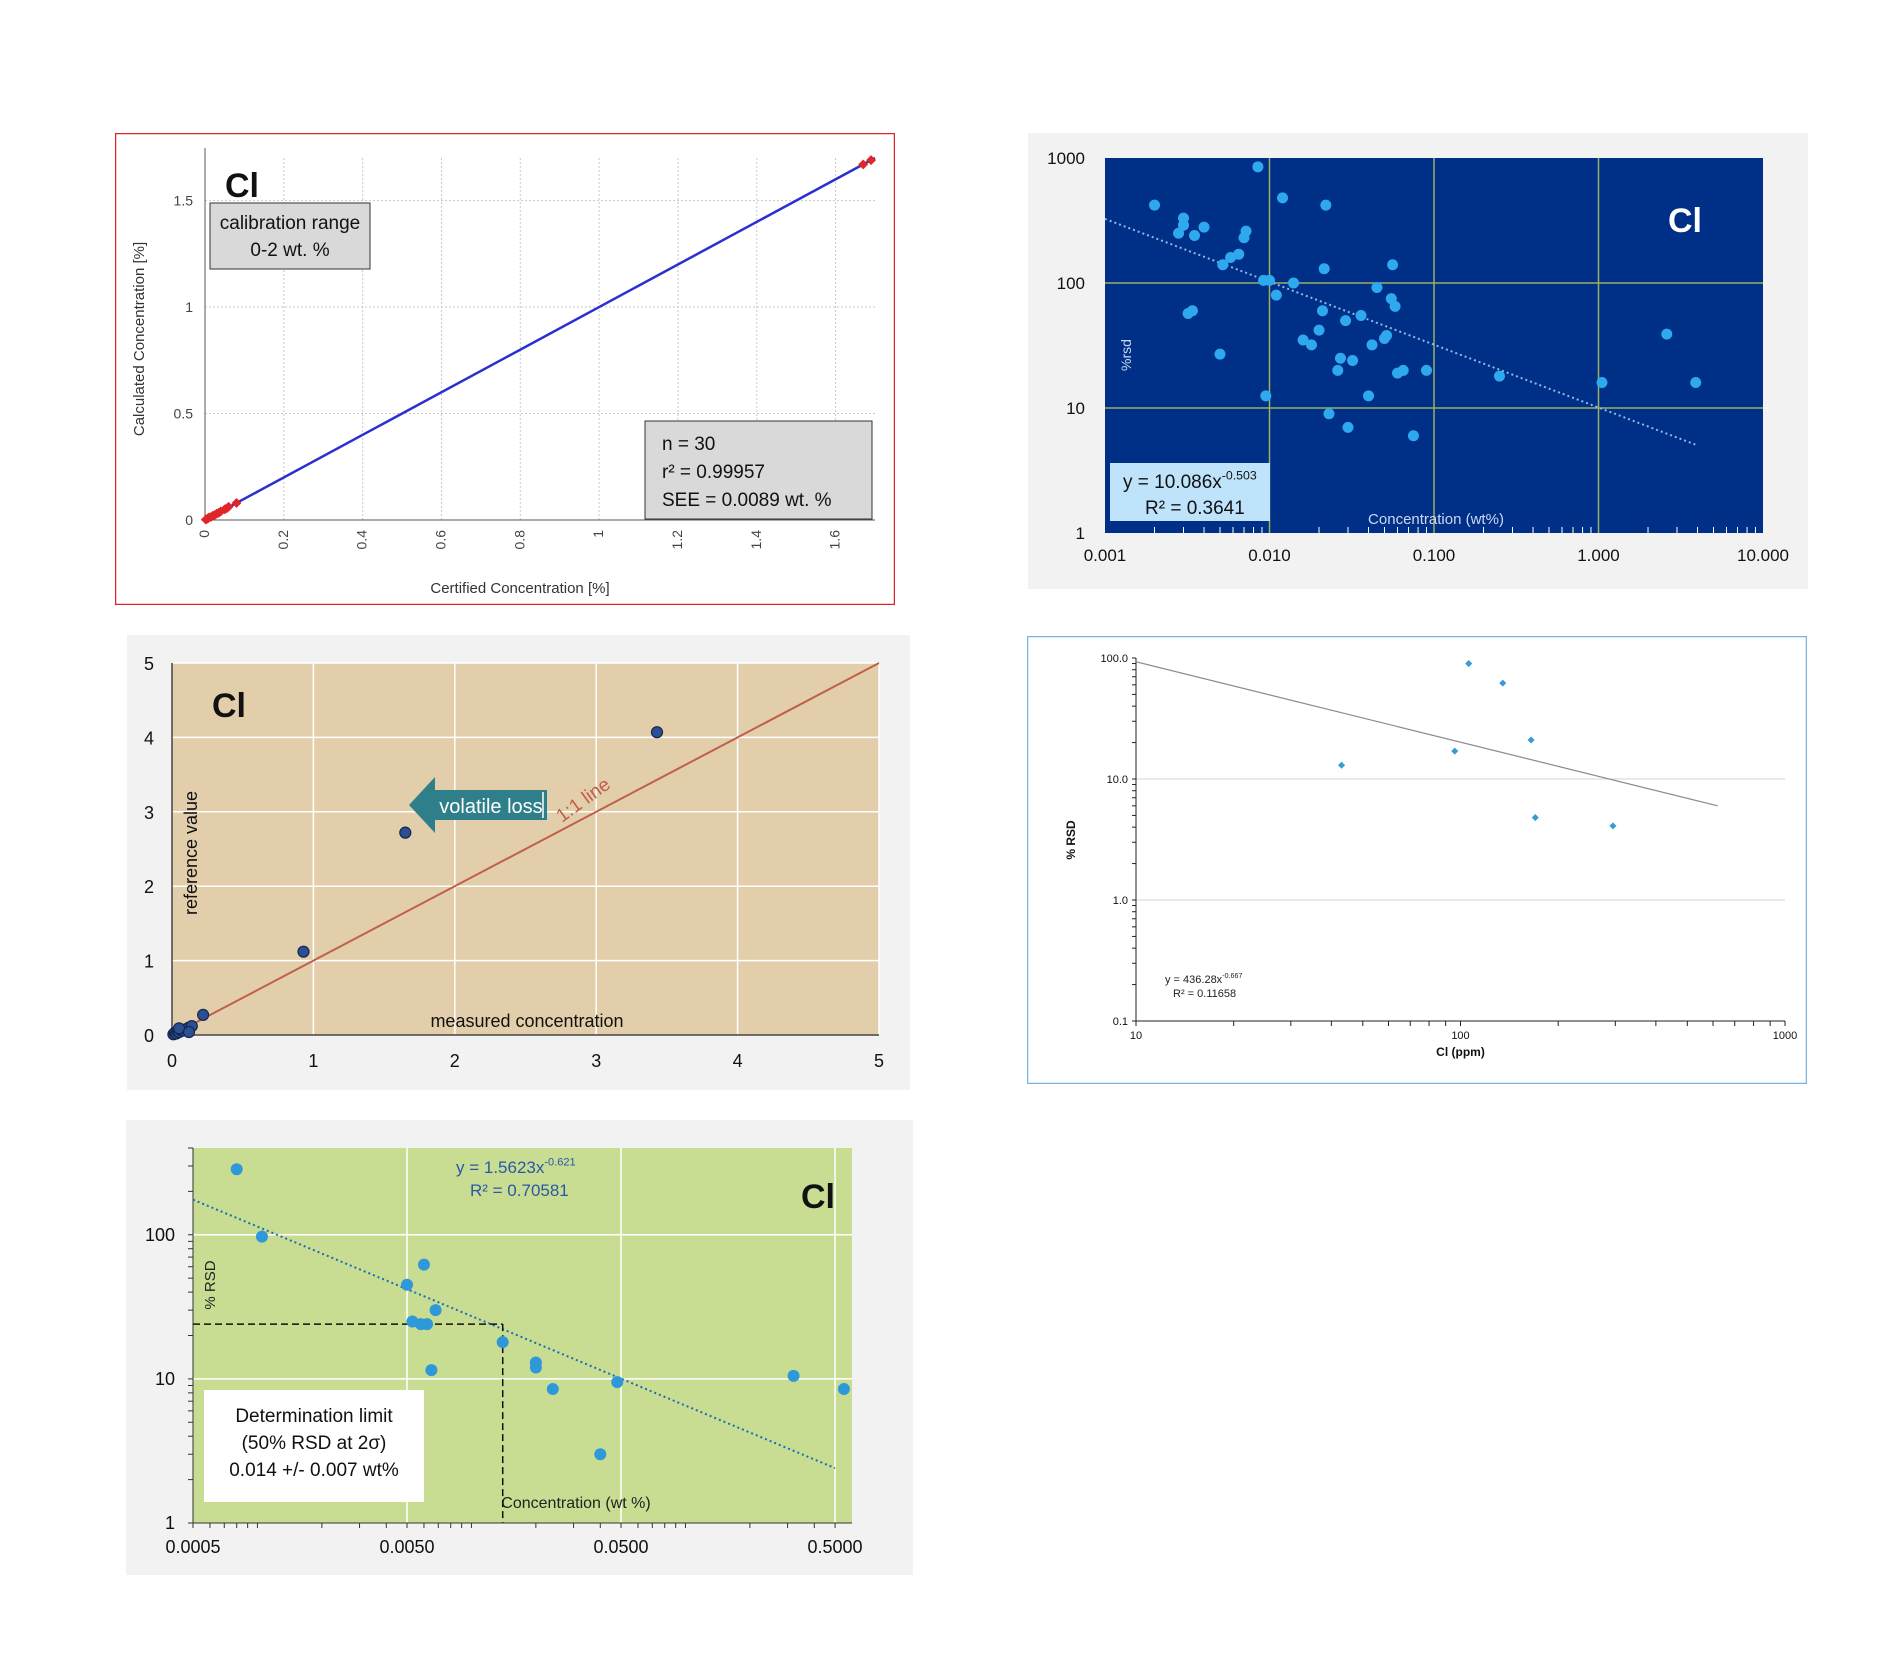 This screenshot has width=1901, height=1656. Describe the element at coordinates (756, 540) in the screenshot. I see `x-tick-label: 1.4` at that location.